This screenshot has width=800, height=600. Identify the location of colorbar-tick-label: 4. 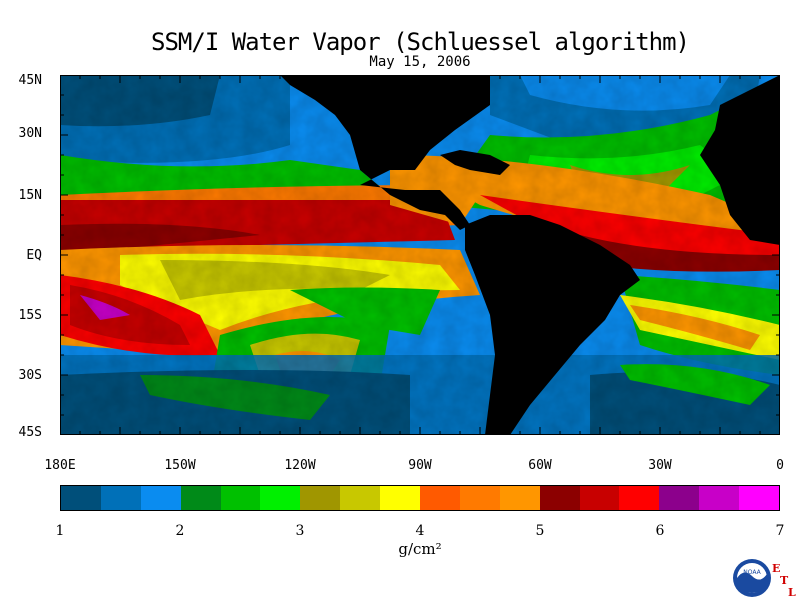
(420, 531).